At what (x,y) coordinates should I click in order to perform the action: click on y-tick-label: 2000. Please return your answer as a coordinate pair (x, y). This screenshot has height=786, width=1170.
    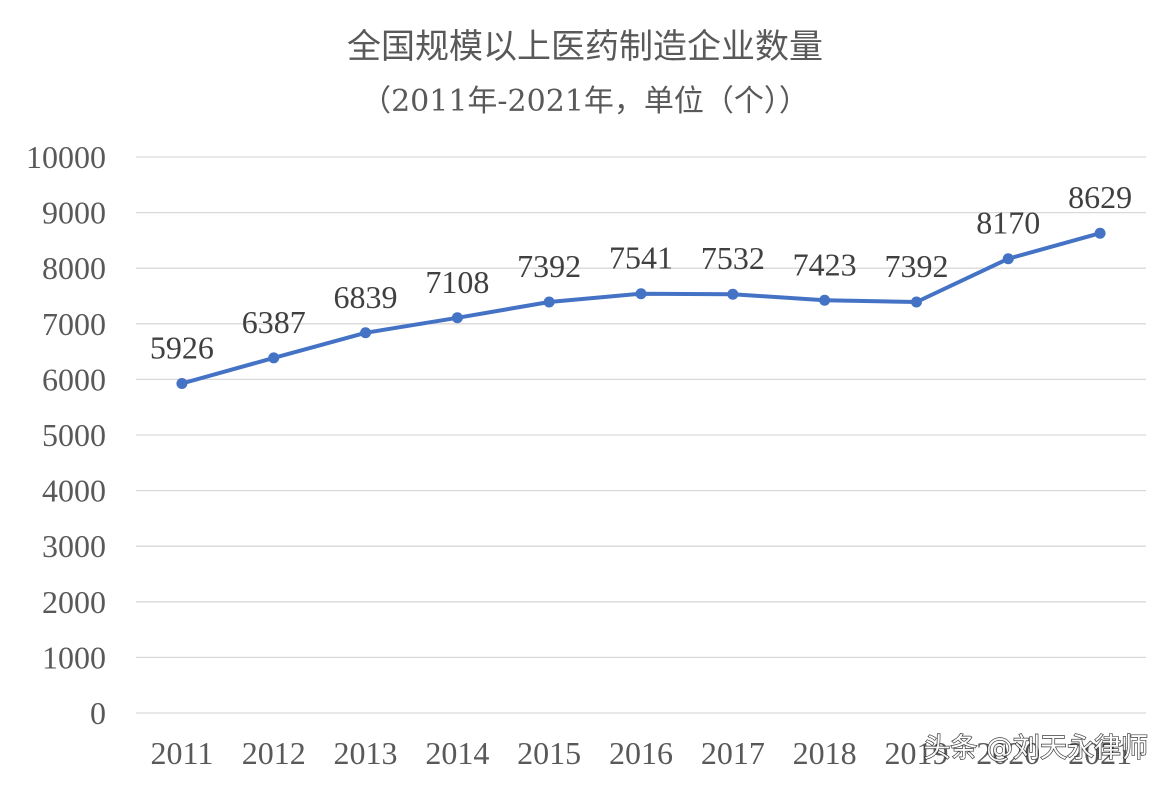
    Looking at the image, I should click on (74, 602).